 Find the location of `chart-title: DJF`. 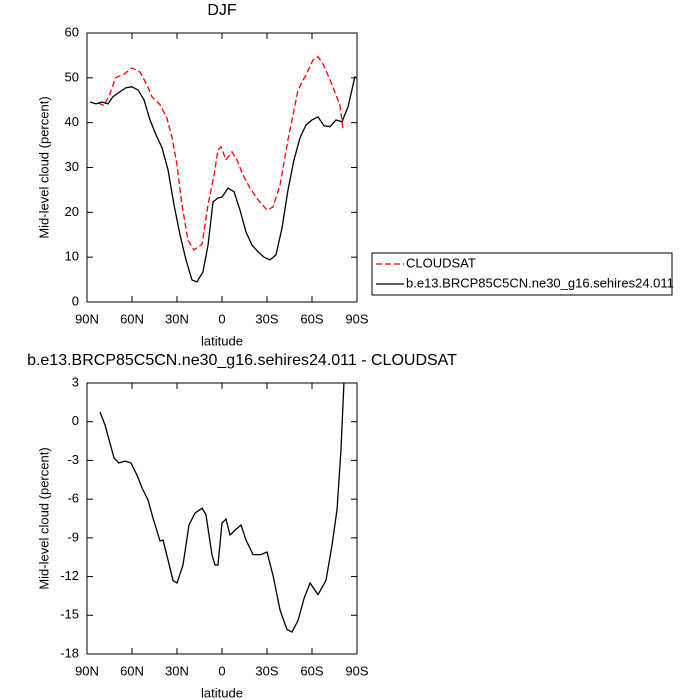

chart-title: DJF is located at coordinates (222, 10).